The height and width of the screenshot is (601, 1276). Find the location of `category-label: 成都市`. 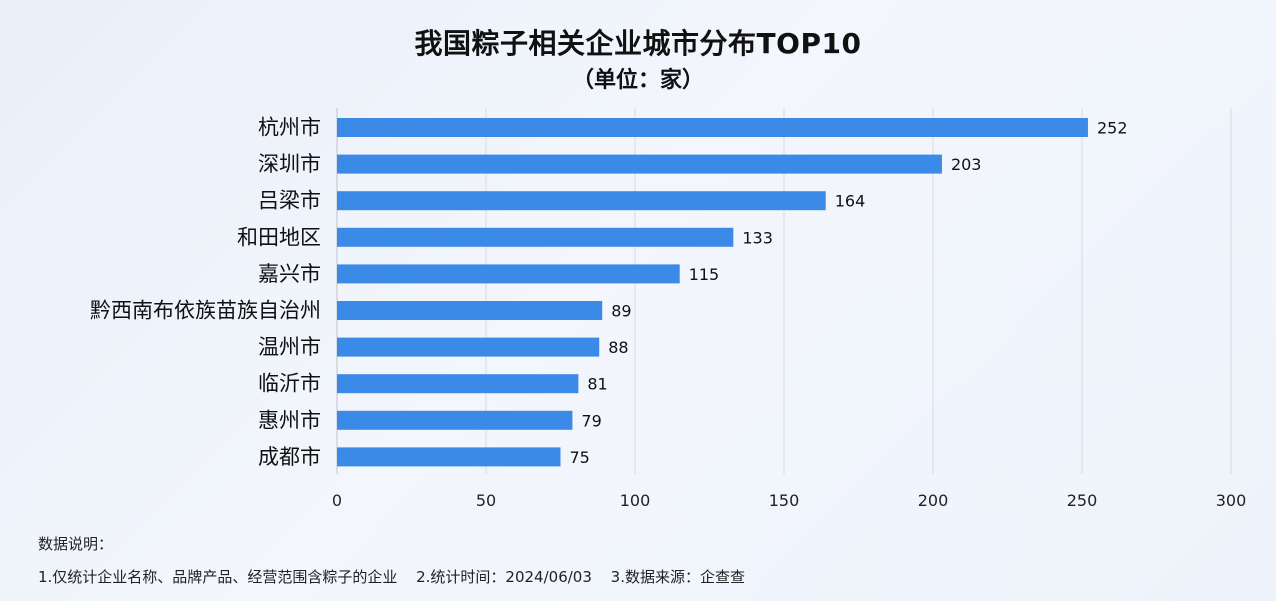

category-label: 成都市 is located at coordinates (289, 457).